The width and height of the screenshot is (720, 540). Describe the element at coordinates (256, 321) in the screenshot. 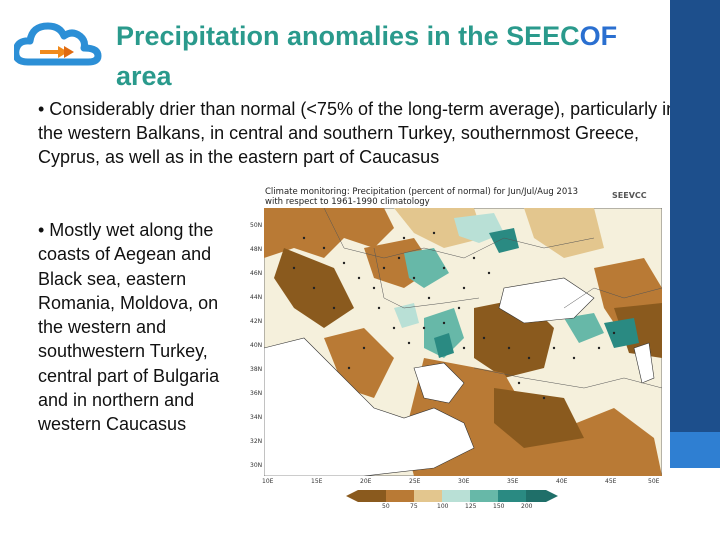

I see `lat-label: 42N` at that location.